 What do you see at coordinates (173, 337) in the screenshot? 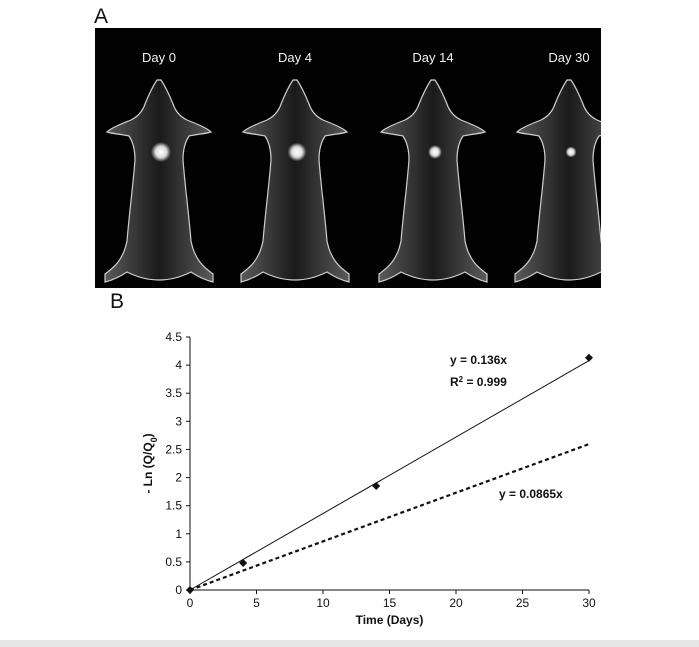
I see `y-tick-label: 4.5` at bounding box center [173, 337].